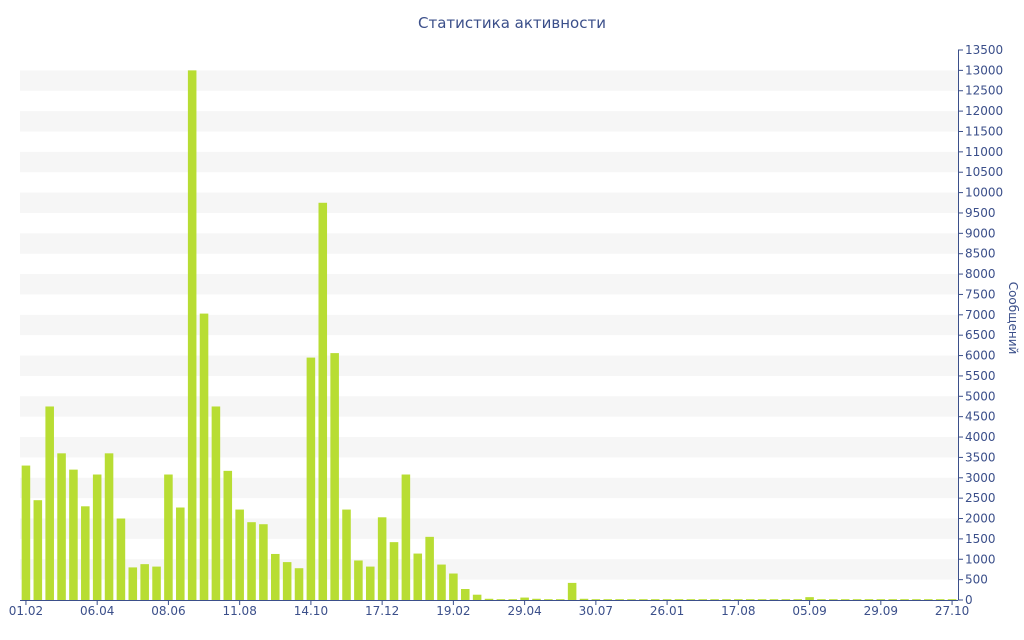 Image resolution: width=1024 pixels, height=640 pixels. Describe the element at coordinates (984, 70) in the screenshot. I see `y-tick-label: 13000` at that location.